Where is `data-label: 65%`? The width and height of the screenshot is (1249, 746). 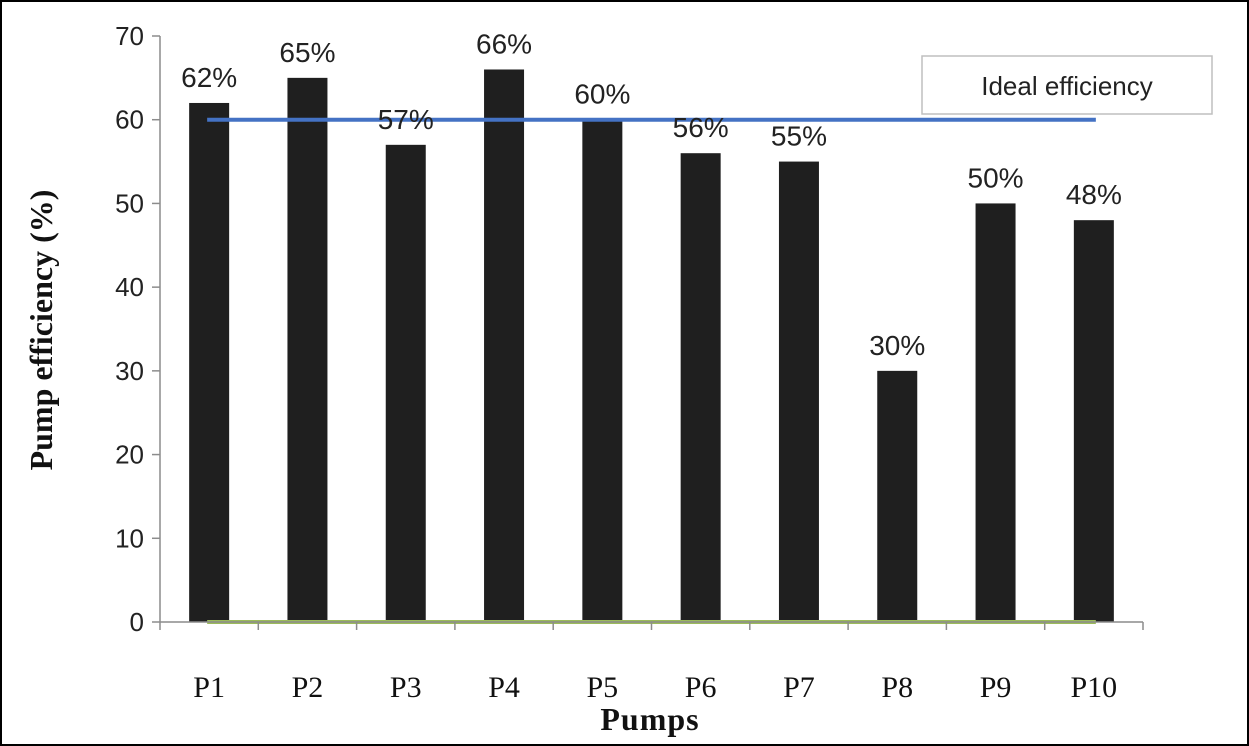 data-label: 65% is located at coordinates (307, 52).